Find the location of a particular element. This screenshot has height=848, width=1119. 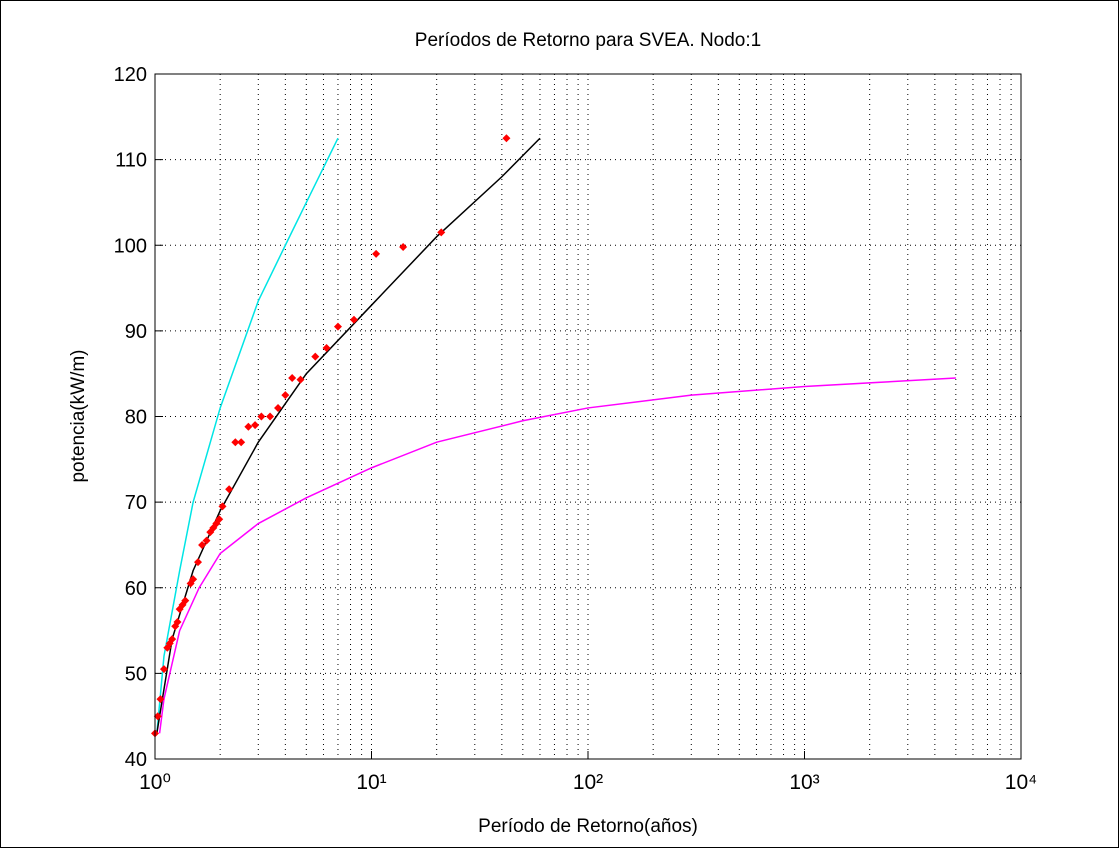

chart-title: Períodos de Retorno para SVEA. Nodo:1 is located at coordinates (588, 40).